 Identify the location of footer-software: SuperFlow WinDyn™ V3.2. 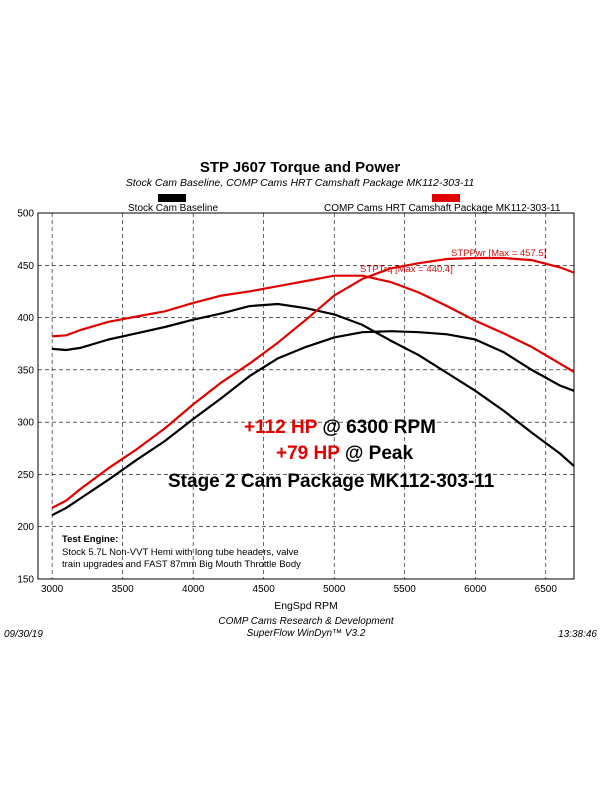
(306, 633).